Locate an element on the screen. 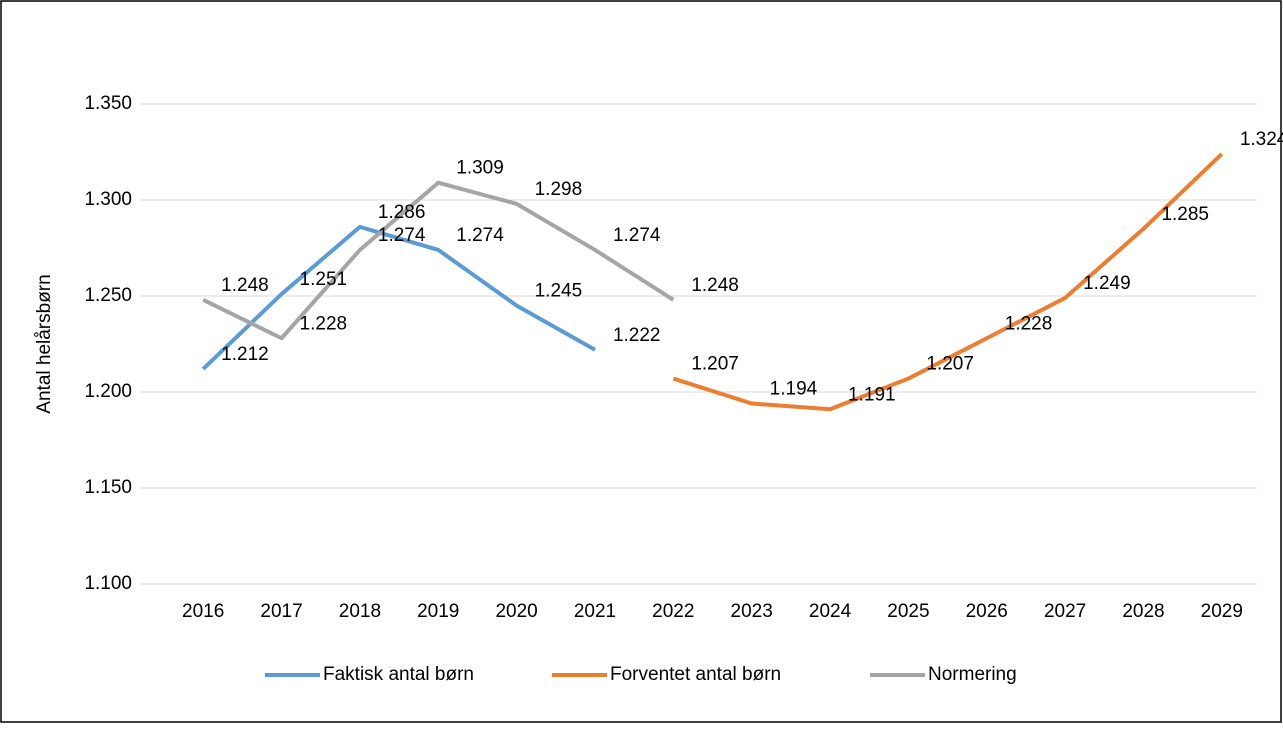 The width and height of the screenshot is (1283, 729). data-label: 1.309 is located at coordinates (480, 168).